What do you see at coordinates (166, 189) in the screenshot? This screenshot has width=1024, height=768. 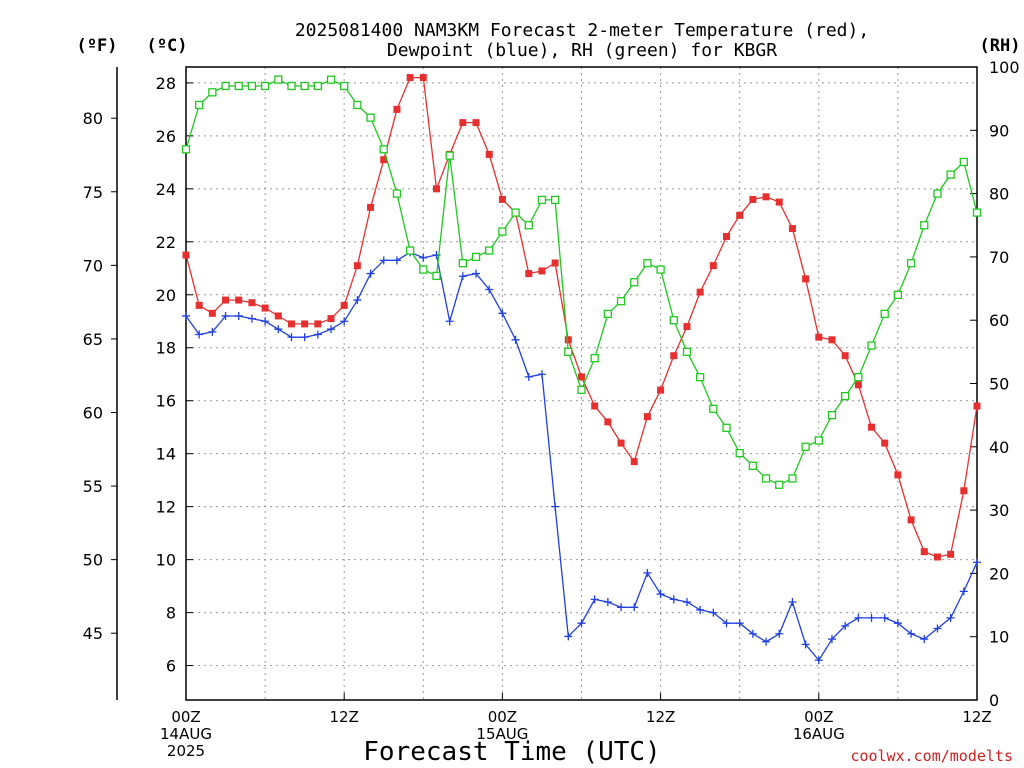 I see `celsius-tick-label: 24` at bounding box center [166, 189].